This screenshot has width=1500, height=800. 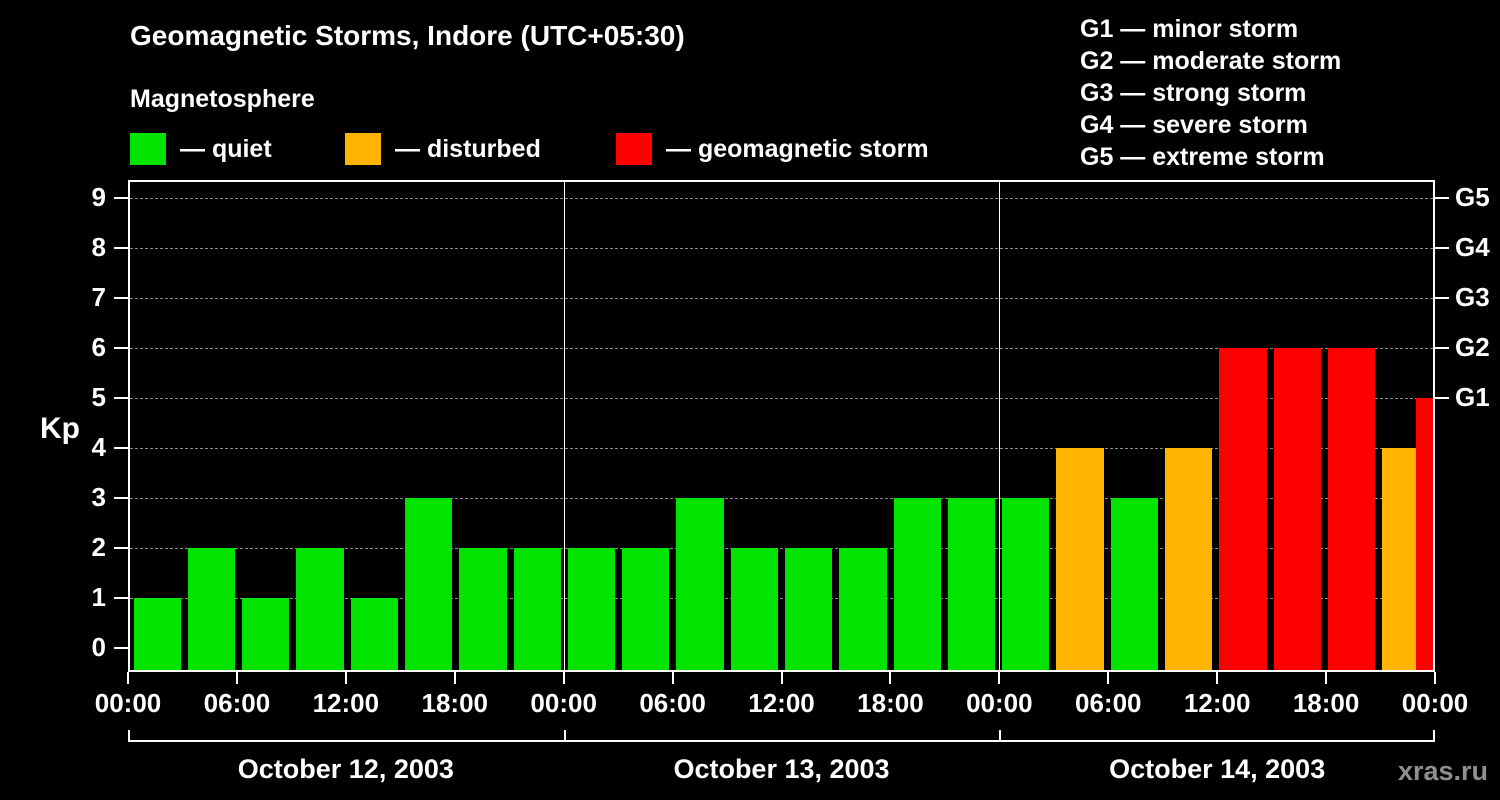 I want to click on legend-item-storm: — geomagnetic storm, so click(x=772, y=149).